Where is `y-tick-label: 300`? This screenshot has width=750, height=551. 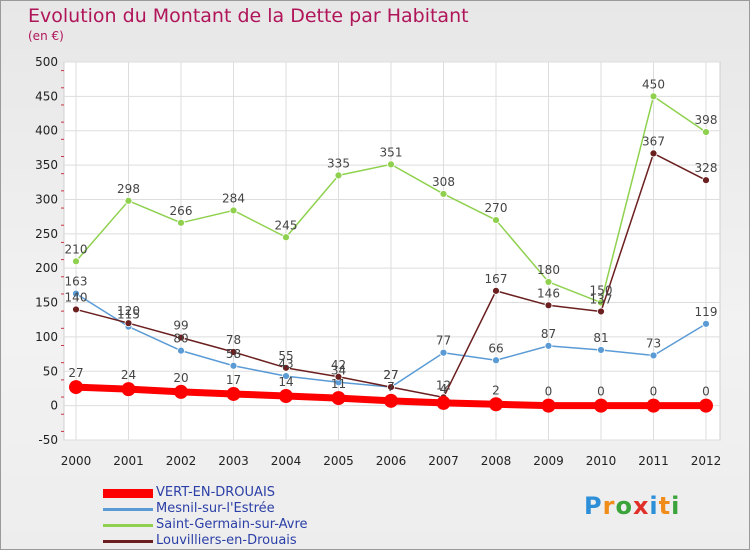
y-tick-label: 300 is located at coordinates (46, 199).